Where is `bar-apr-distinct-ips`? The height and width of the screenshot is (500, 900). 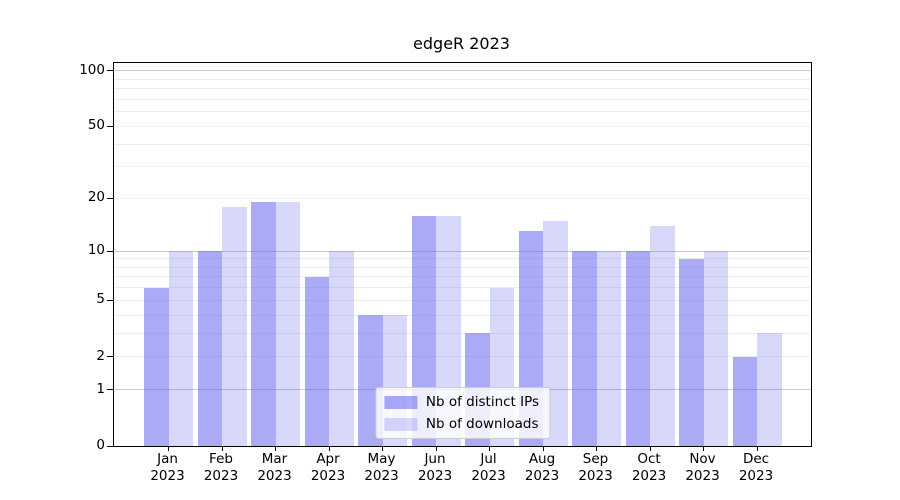 bar-apr-distinct-ips is located at coordinates (316, 361).